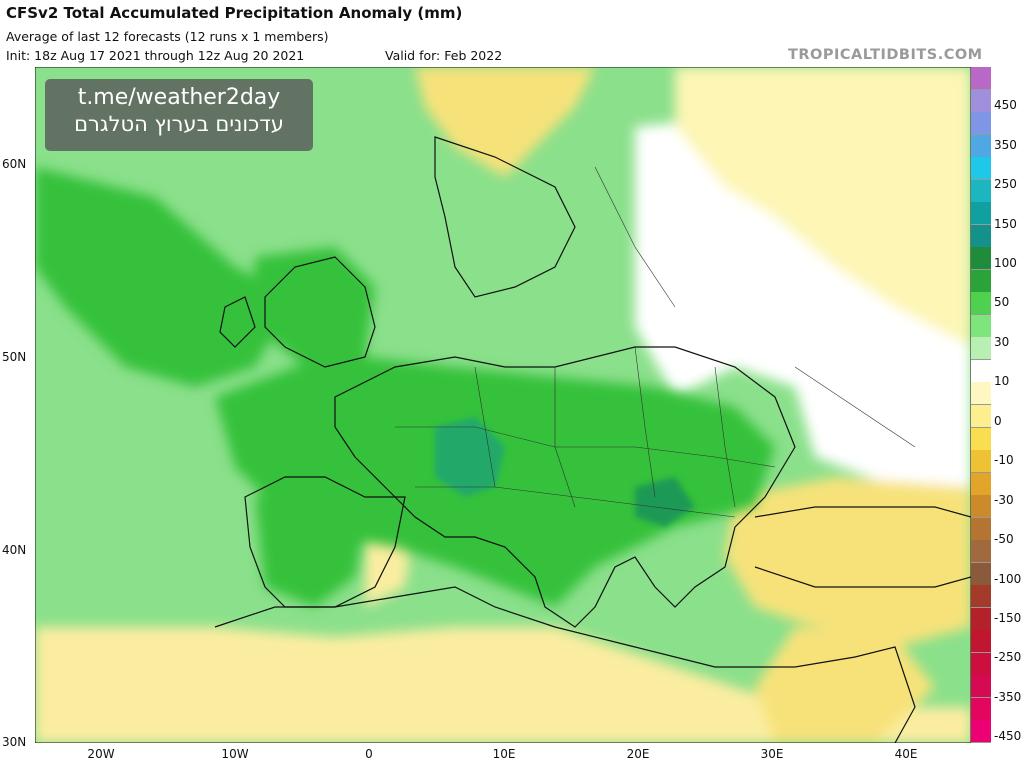  Describe the element at coordinates (14, 357) in the screenshot. I see `lat-label-50n: 50N` at that location.